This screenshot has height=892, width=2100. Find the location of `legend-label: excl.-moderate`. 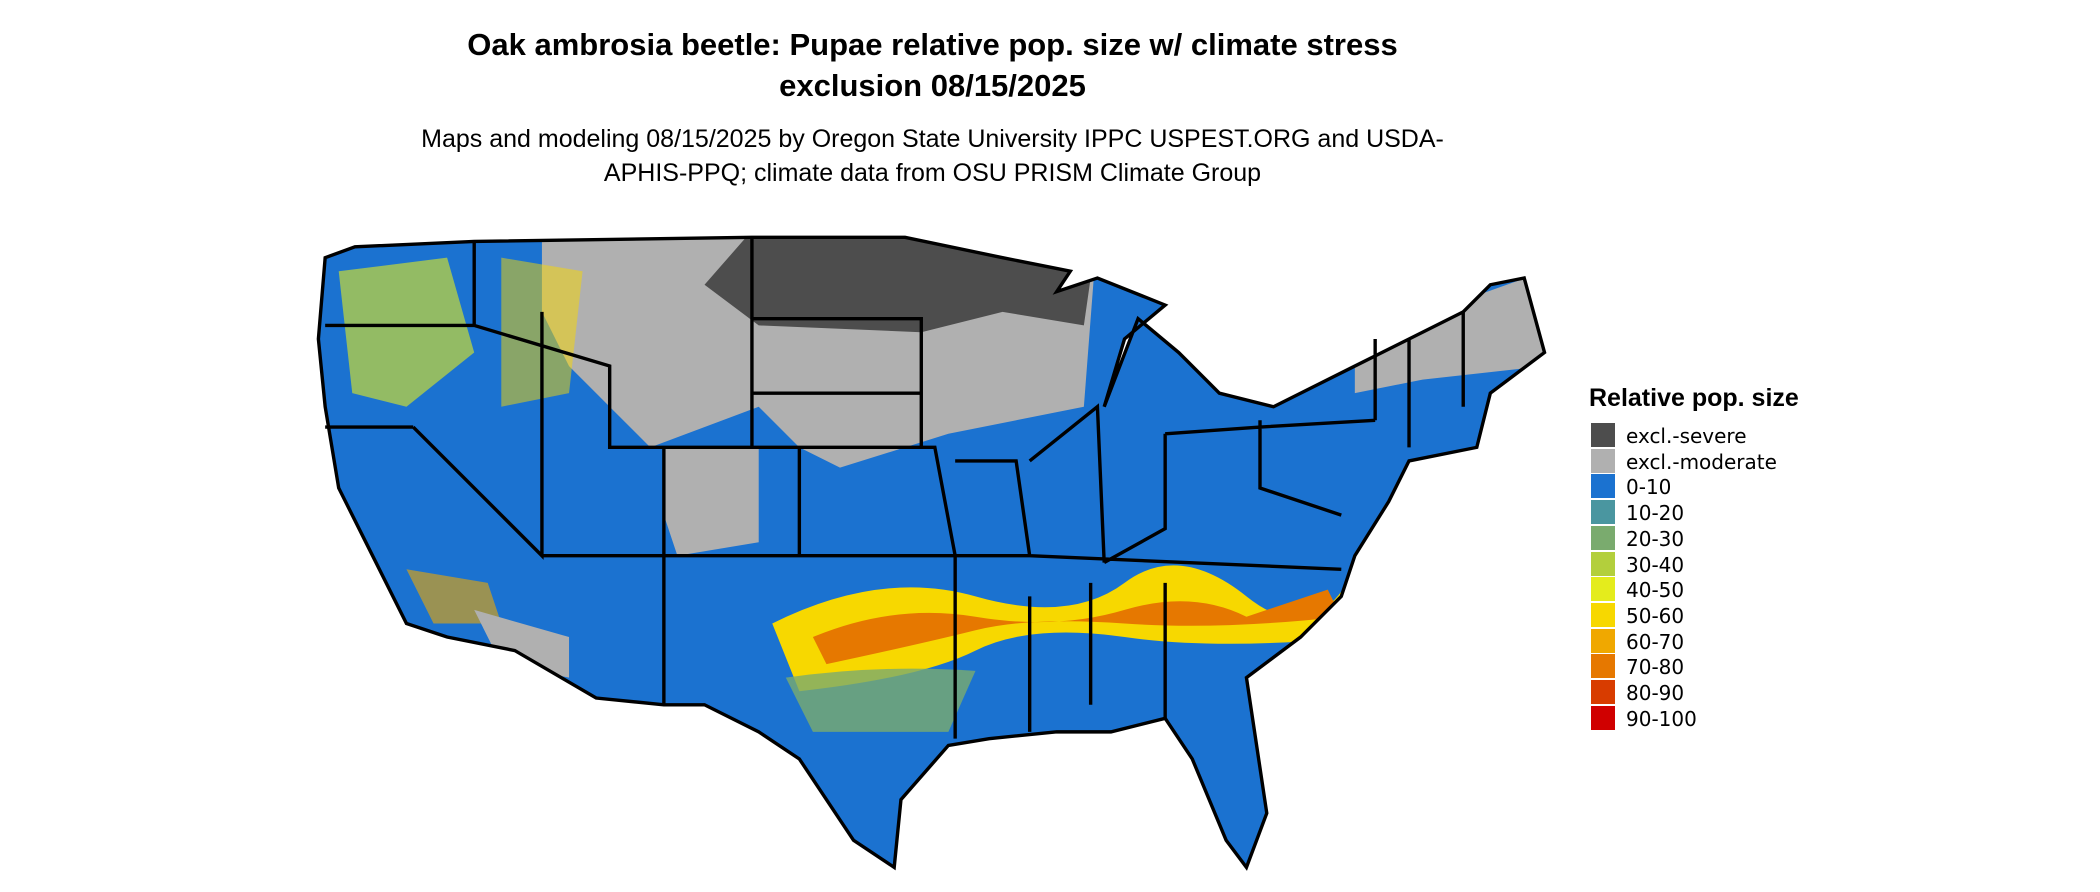

legend-label: excl.-moderate is located at coordinates (1701, 461).